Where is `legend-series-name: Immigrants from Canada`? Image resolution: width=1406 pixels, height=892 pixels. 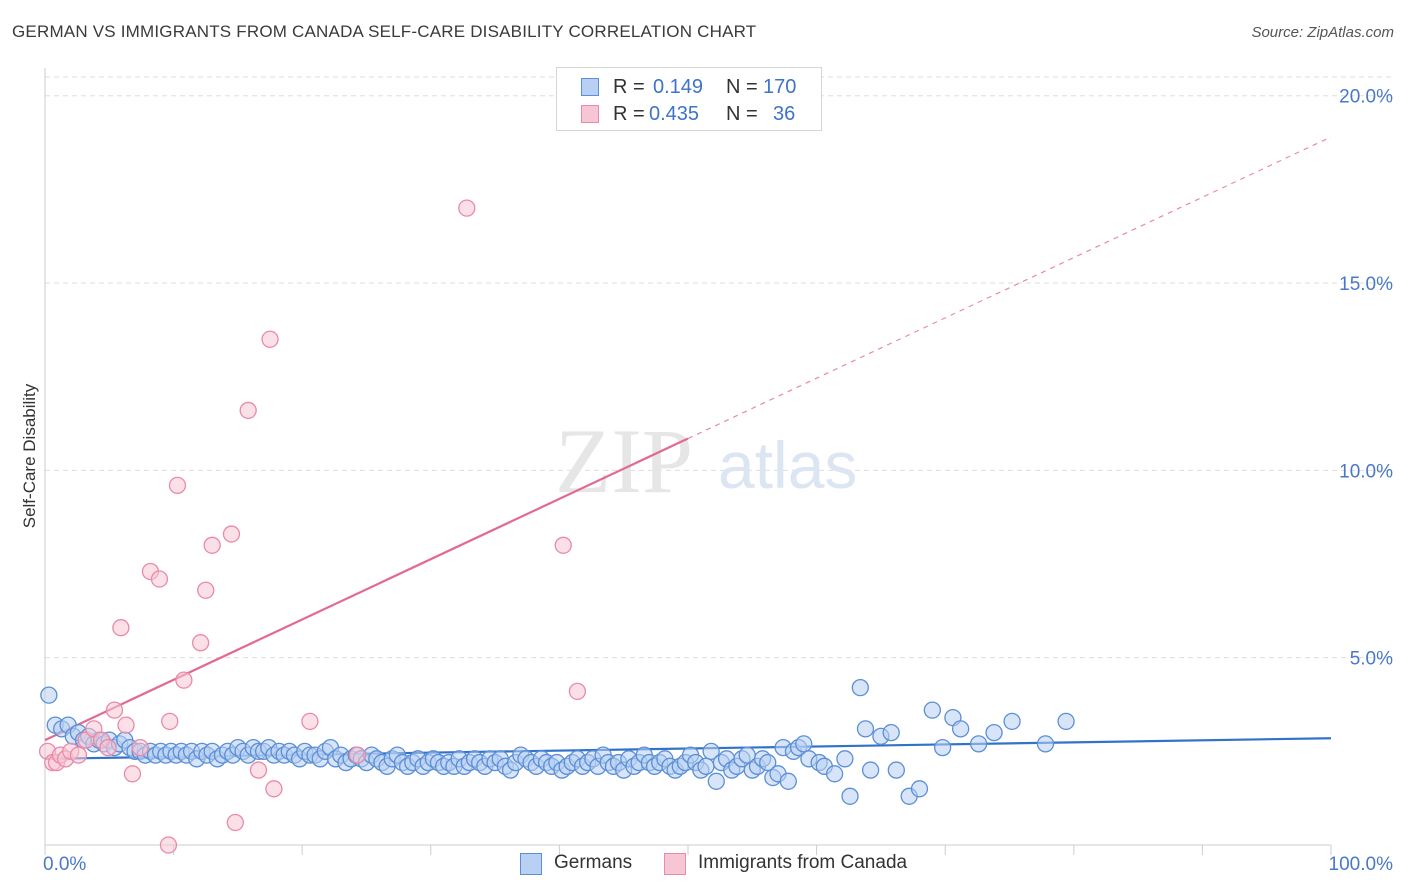
legend-series-name: Immigrants from Canada is located at coordinates (803, 862).